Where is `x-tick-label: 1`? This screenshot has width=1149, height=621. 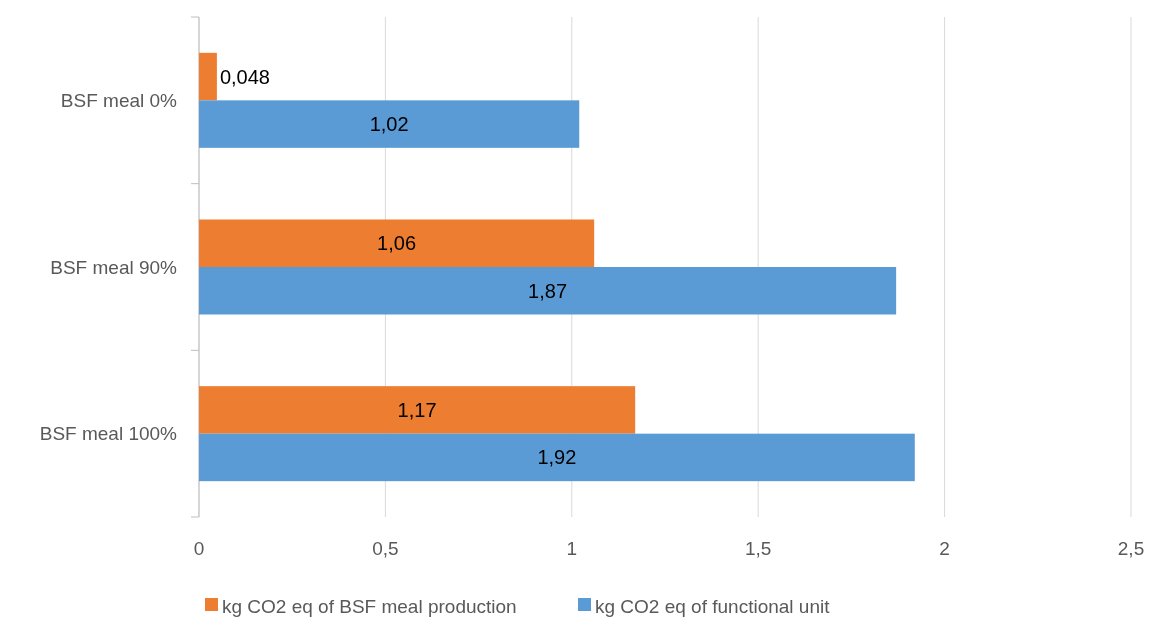
x-tick-label: 1 is located at coordinates (572, 548).